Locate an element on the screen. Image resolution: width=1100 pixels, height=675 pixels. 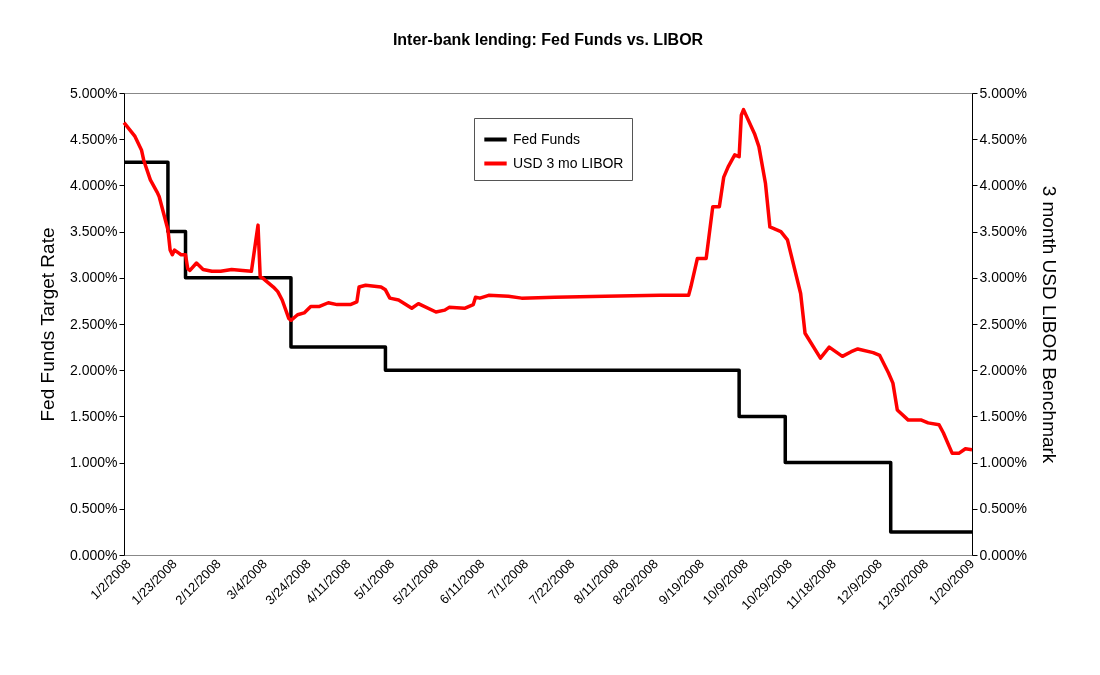
y-tick-label: 3.000% is located at coordinates (94, 277).